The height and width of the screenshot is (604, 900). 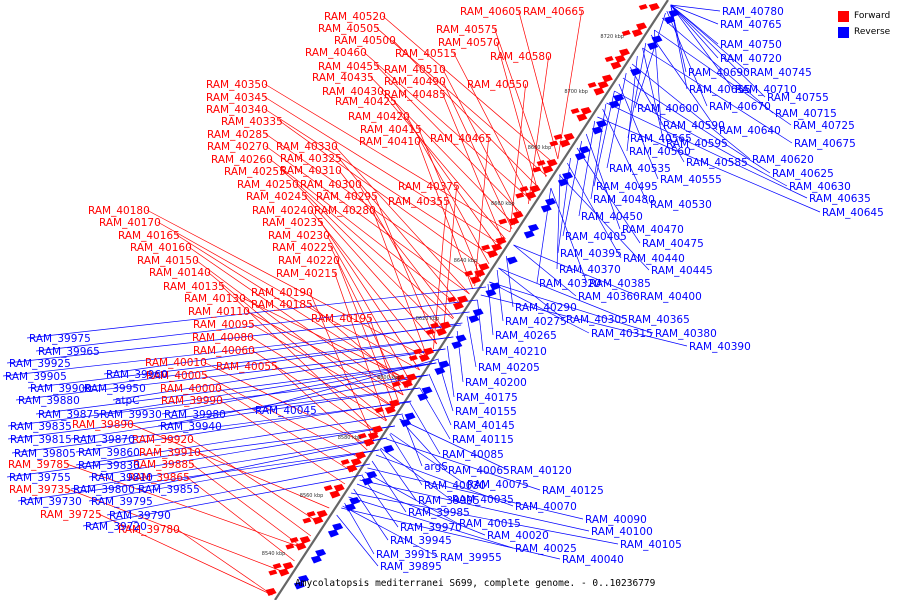 I want to click on reverse-gene-label: RAM_40780, so click(x=753, y=12).